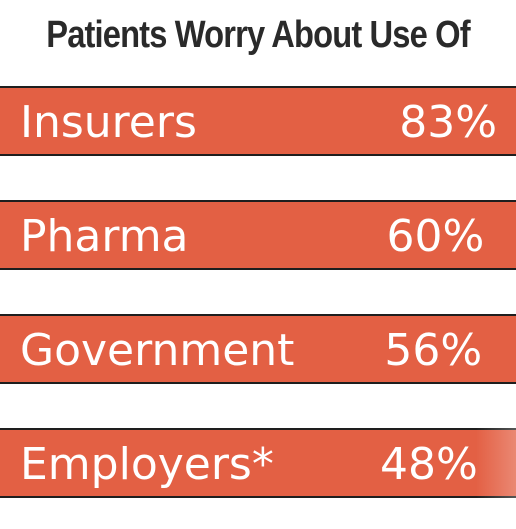 The width and height of the screenshot is (516, 529). Describe the element at coordinates (147, 464) in the screenshot. I see `bar-label: Employers*` at that location.